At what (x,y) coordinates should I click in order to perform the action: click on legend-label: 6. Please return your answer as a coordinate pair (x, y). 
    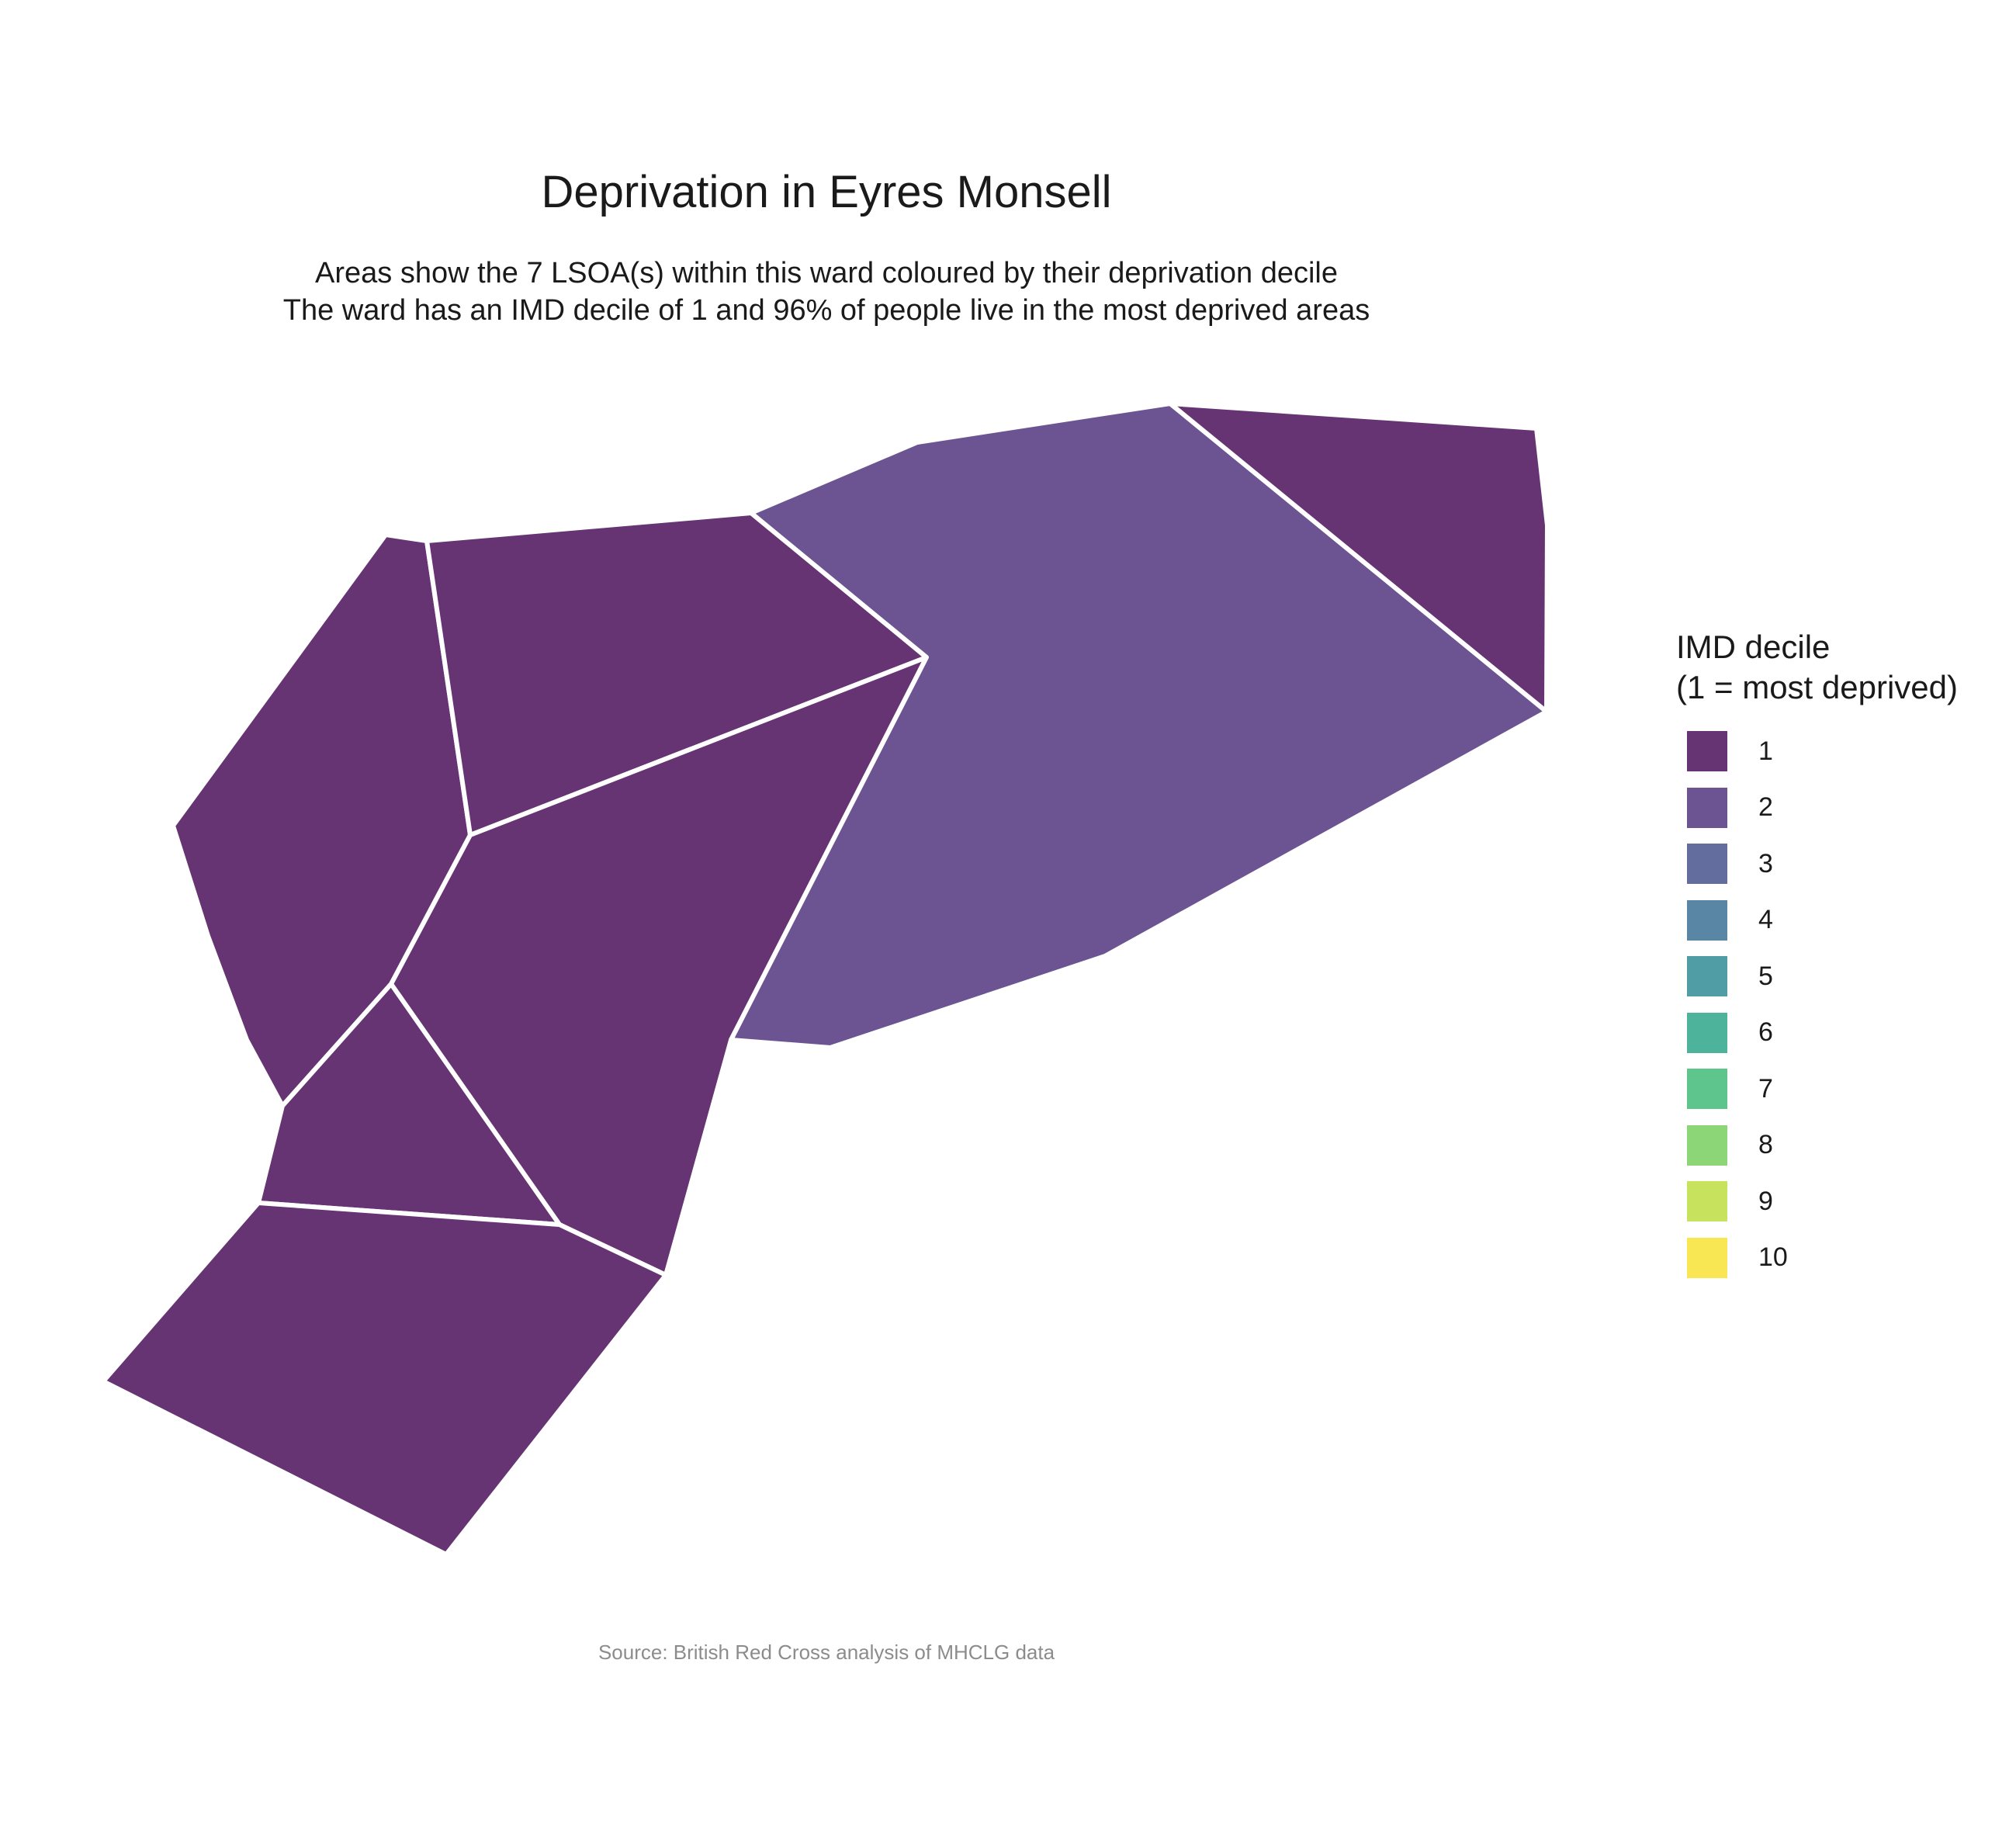
    Looking at the image, I should click on (1766, 1032).